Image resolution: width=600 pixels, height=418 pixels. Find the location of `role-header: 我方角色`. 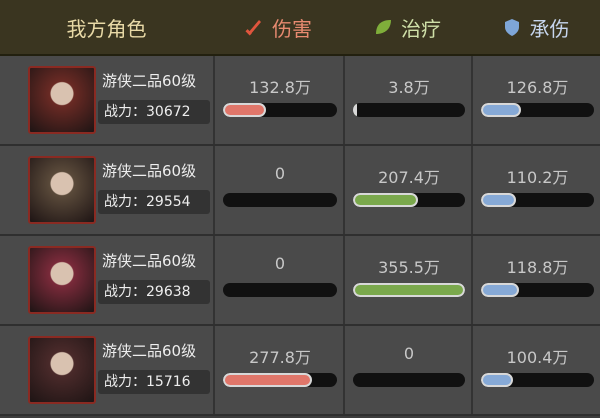

role-header: 我方角色 is located at coordinates (106, 27).